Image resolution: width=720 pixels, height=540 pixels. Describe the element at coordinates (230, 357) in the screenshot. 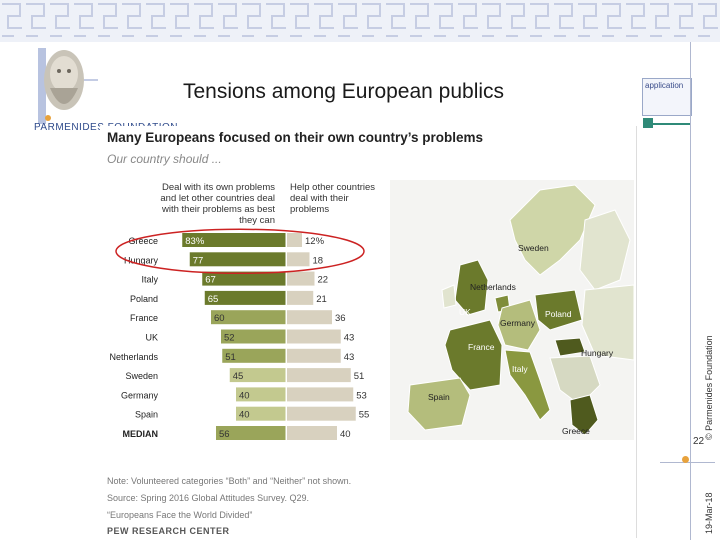

I see `value-label-own: 51` at that location.